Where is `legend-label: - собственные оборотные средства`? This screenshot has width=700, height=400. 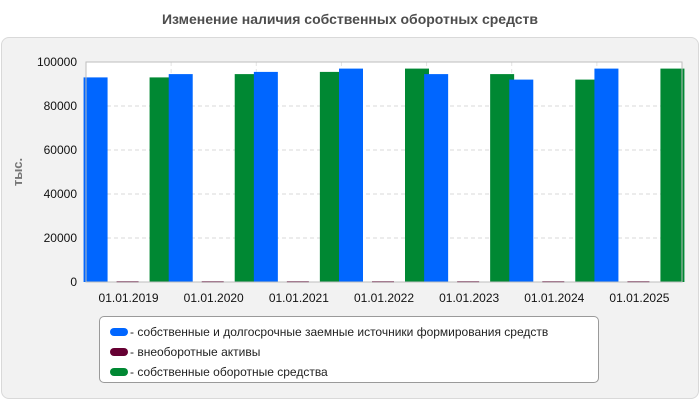
legend-label: - собственные оборотные средства is located at coordinates (229, 372).